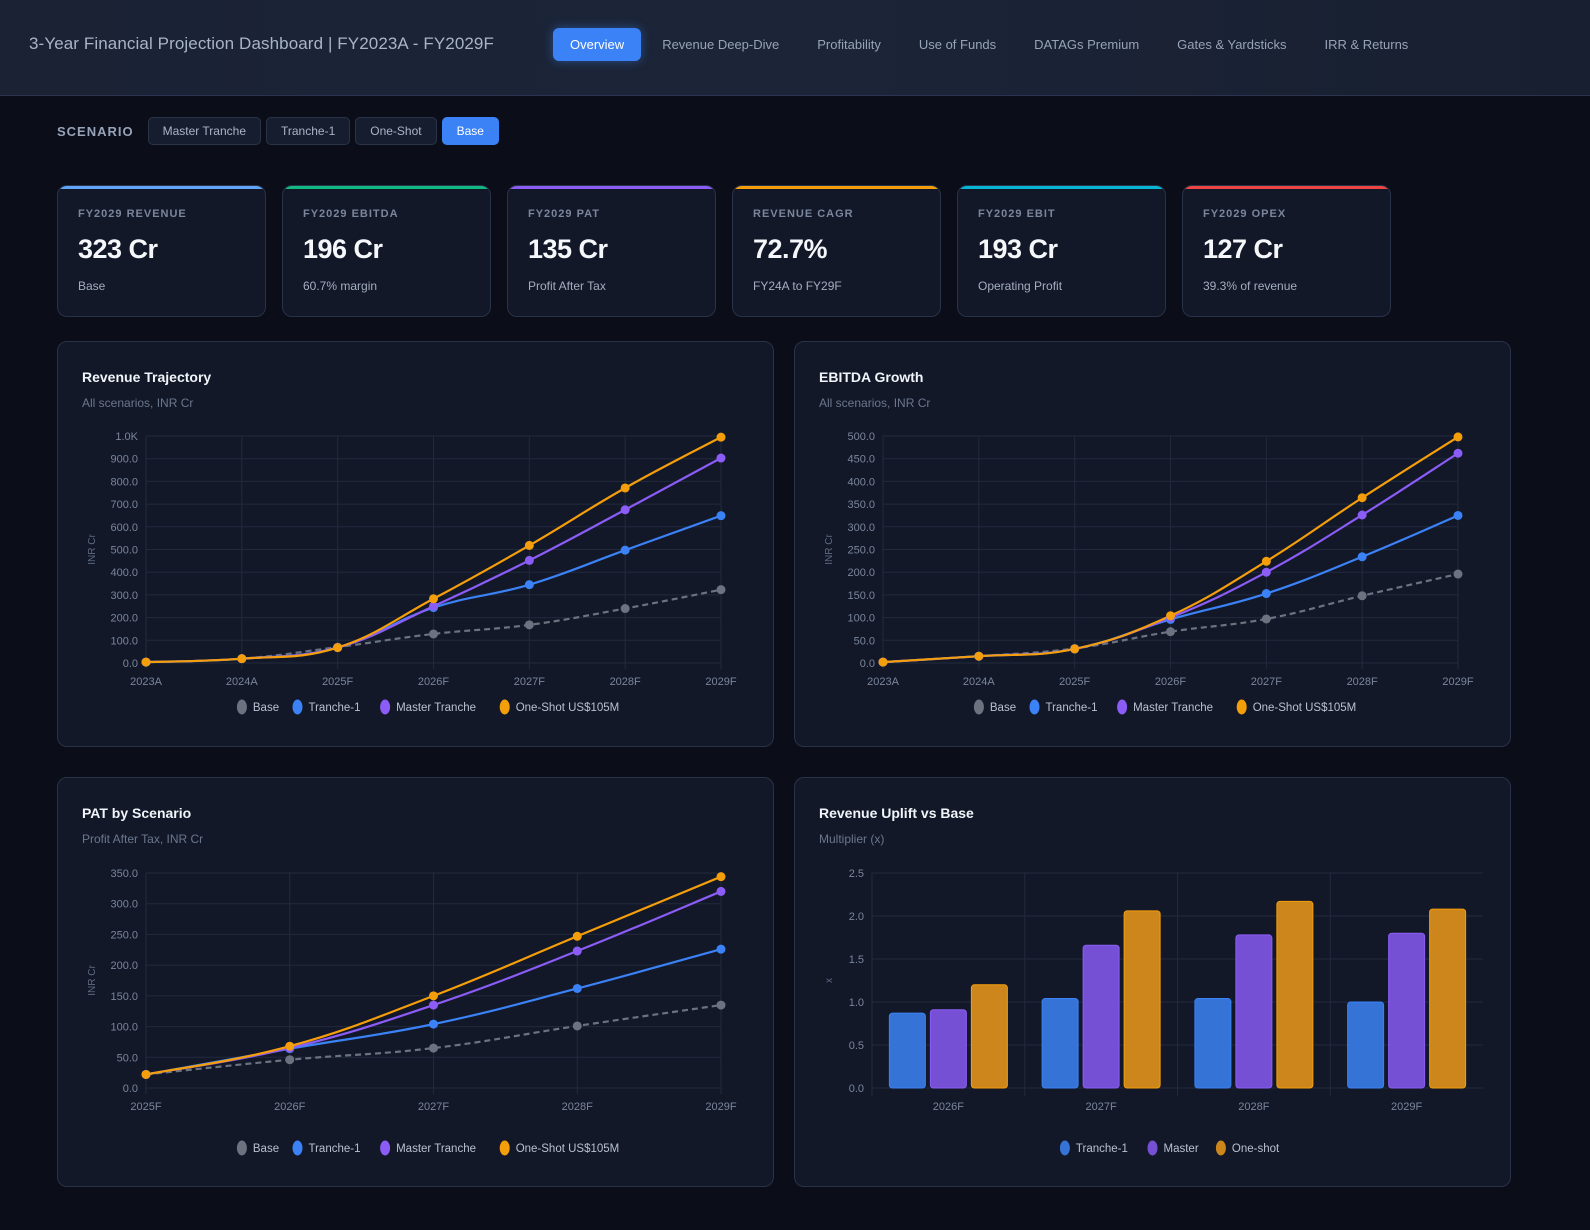 The width and height of the screenshot is (1590, 1230). What do you see at coordinates (1286, 251) in the screenshot?
I see `kpi-card-opex: FY2029 OPEX 127 Cr 39.3% of revenue` at bounding box center [1286, 251].